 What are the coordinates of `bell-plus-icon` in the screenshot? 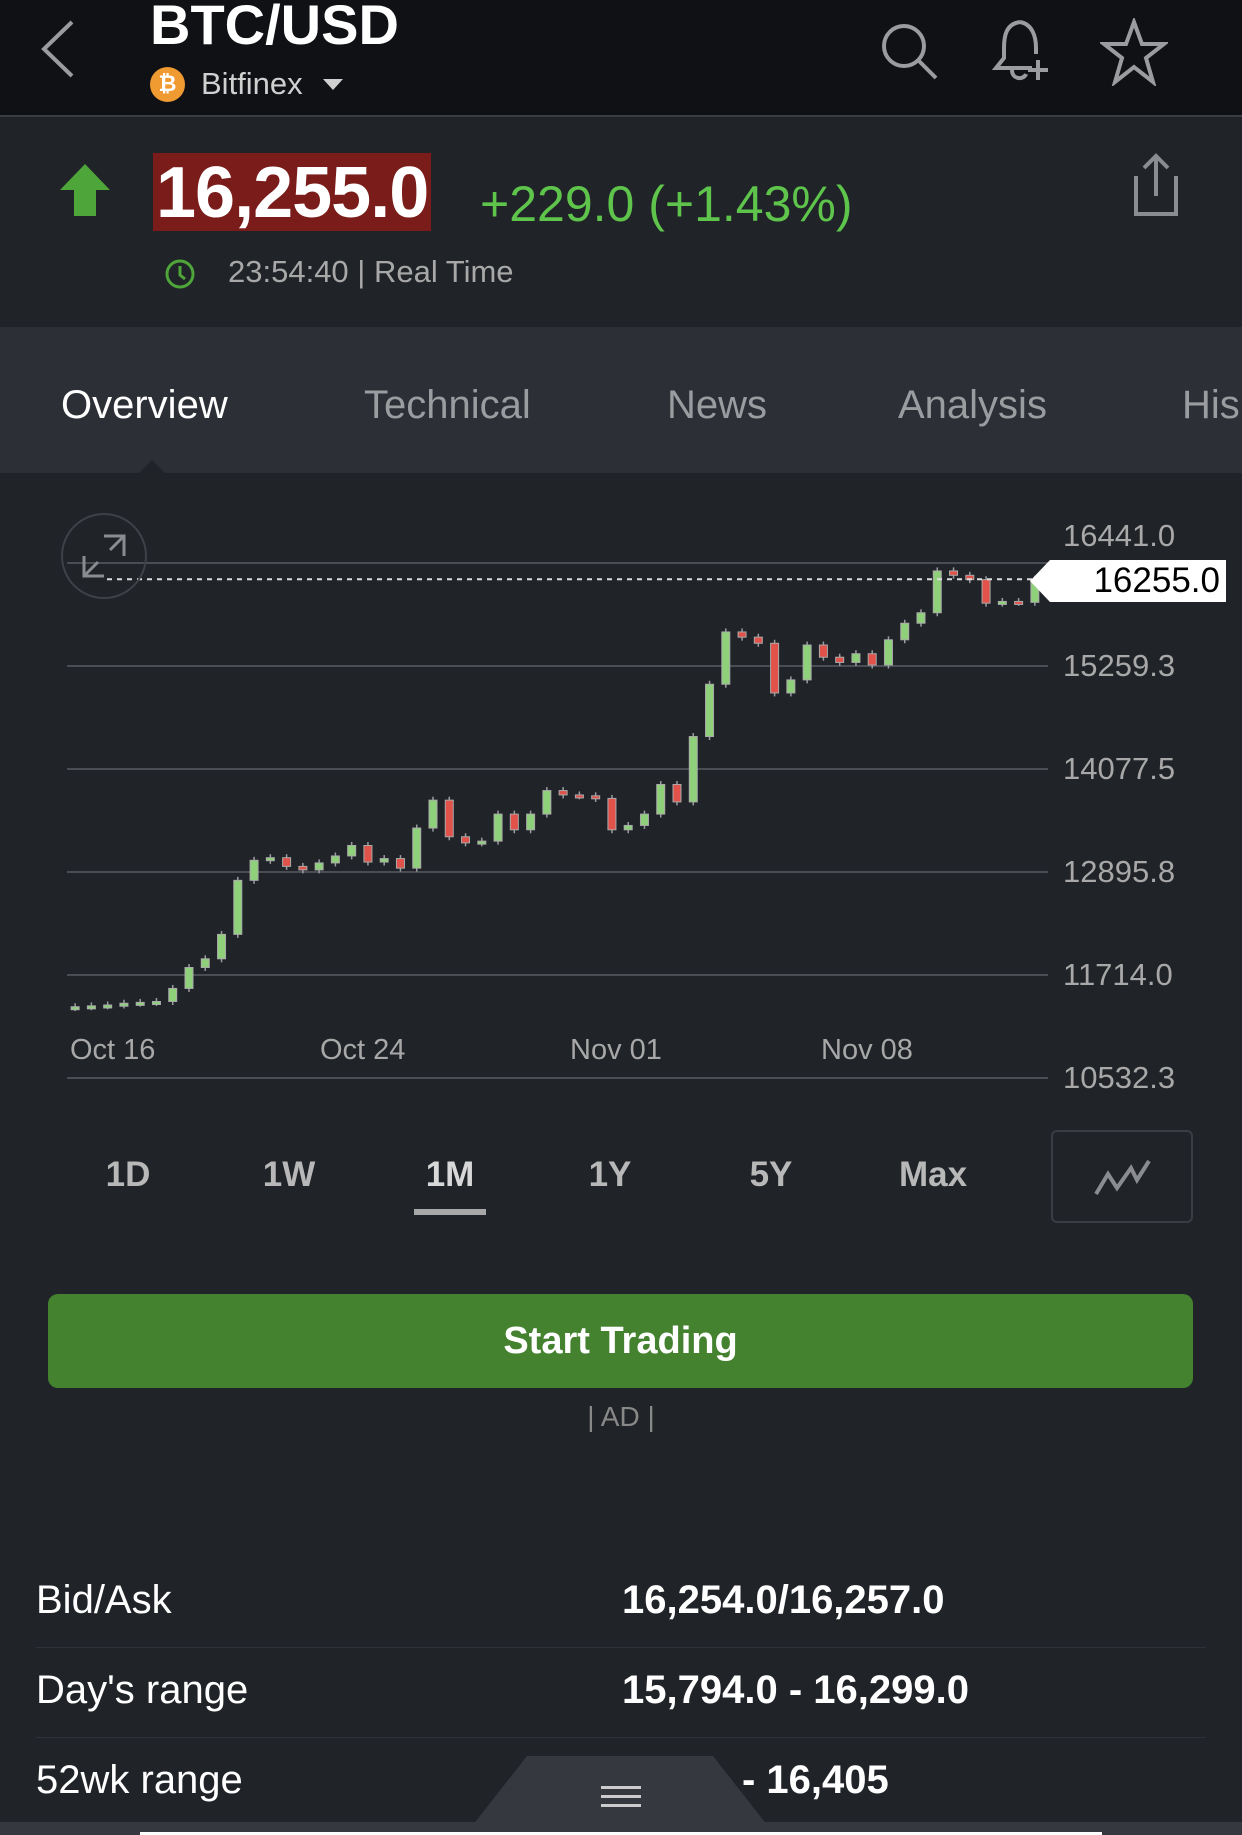 It's located at (1021, 51).